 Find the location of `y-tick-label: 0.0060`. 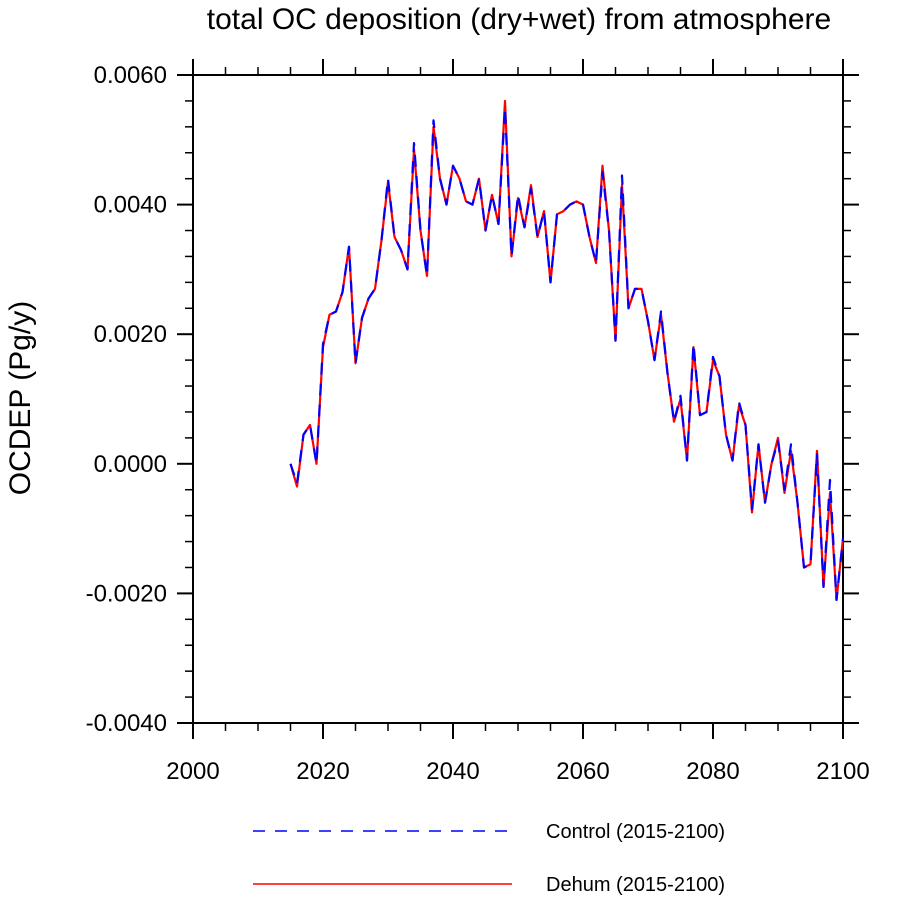

y-tick-label: 0.0060 is located at coordinates (130, 75).